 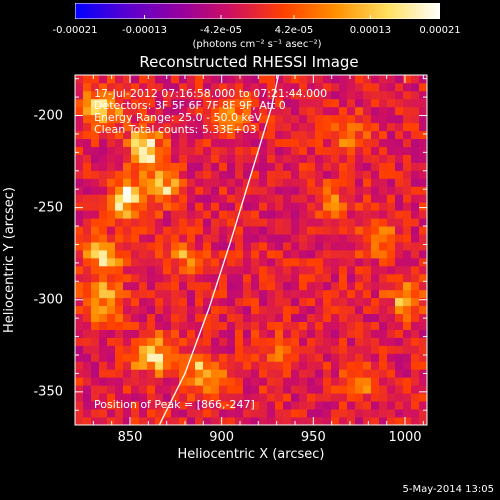 I want to click on datestamp: 5-May-2014 13:05, so click(x=448, y=489).